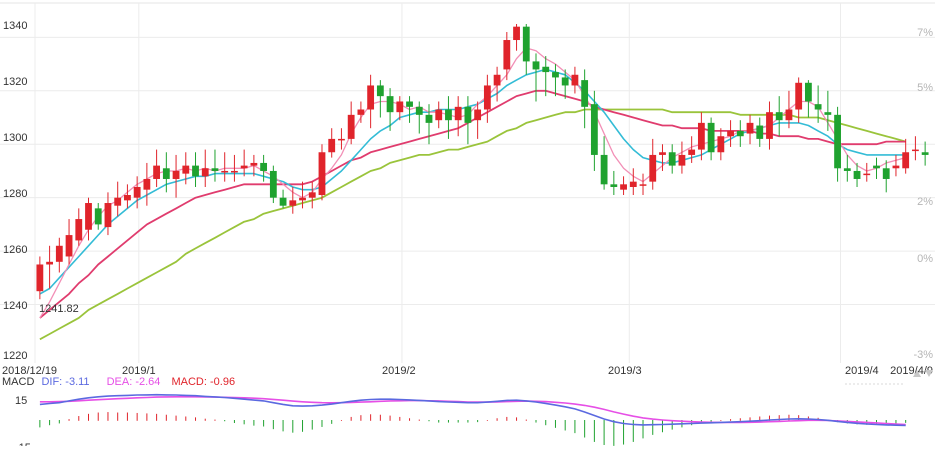 Image resolution: width=935 pixels, height=449 pixels. What do you see at coordinates (472, 410) in the screenshot?
I see `dif-line` at bounding box center [472, 410].